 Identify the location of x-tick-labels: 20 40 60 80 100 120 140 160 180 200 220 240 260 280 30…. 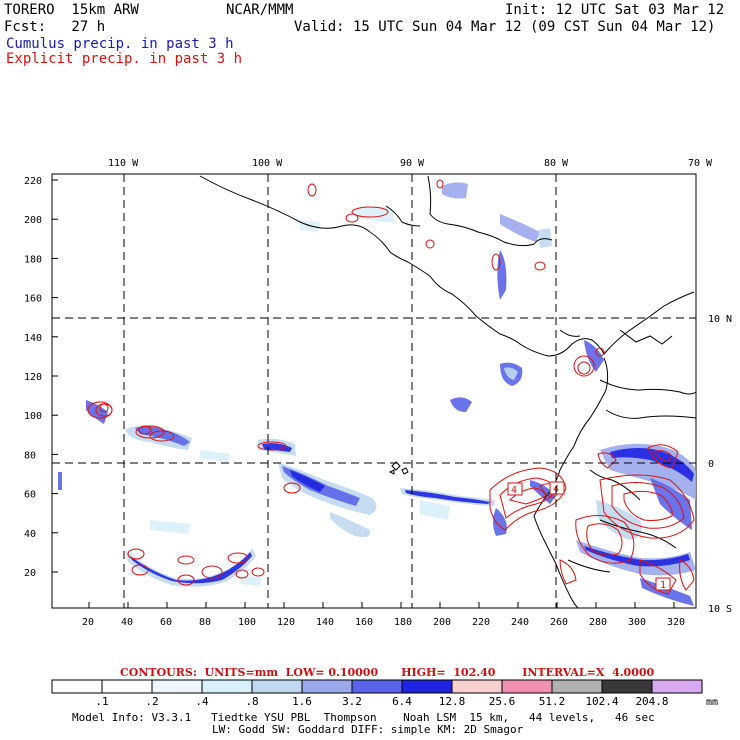
(383, 622).